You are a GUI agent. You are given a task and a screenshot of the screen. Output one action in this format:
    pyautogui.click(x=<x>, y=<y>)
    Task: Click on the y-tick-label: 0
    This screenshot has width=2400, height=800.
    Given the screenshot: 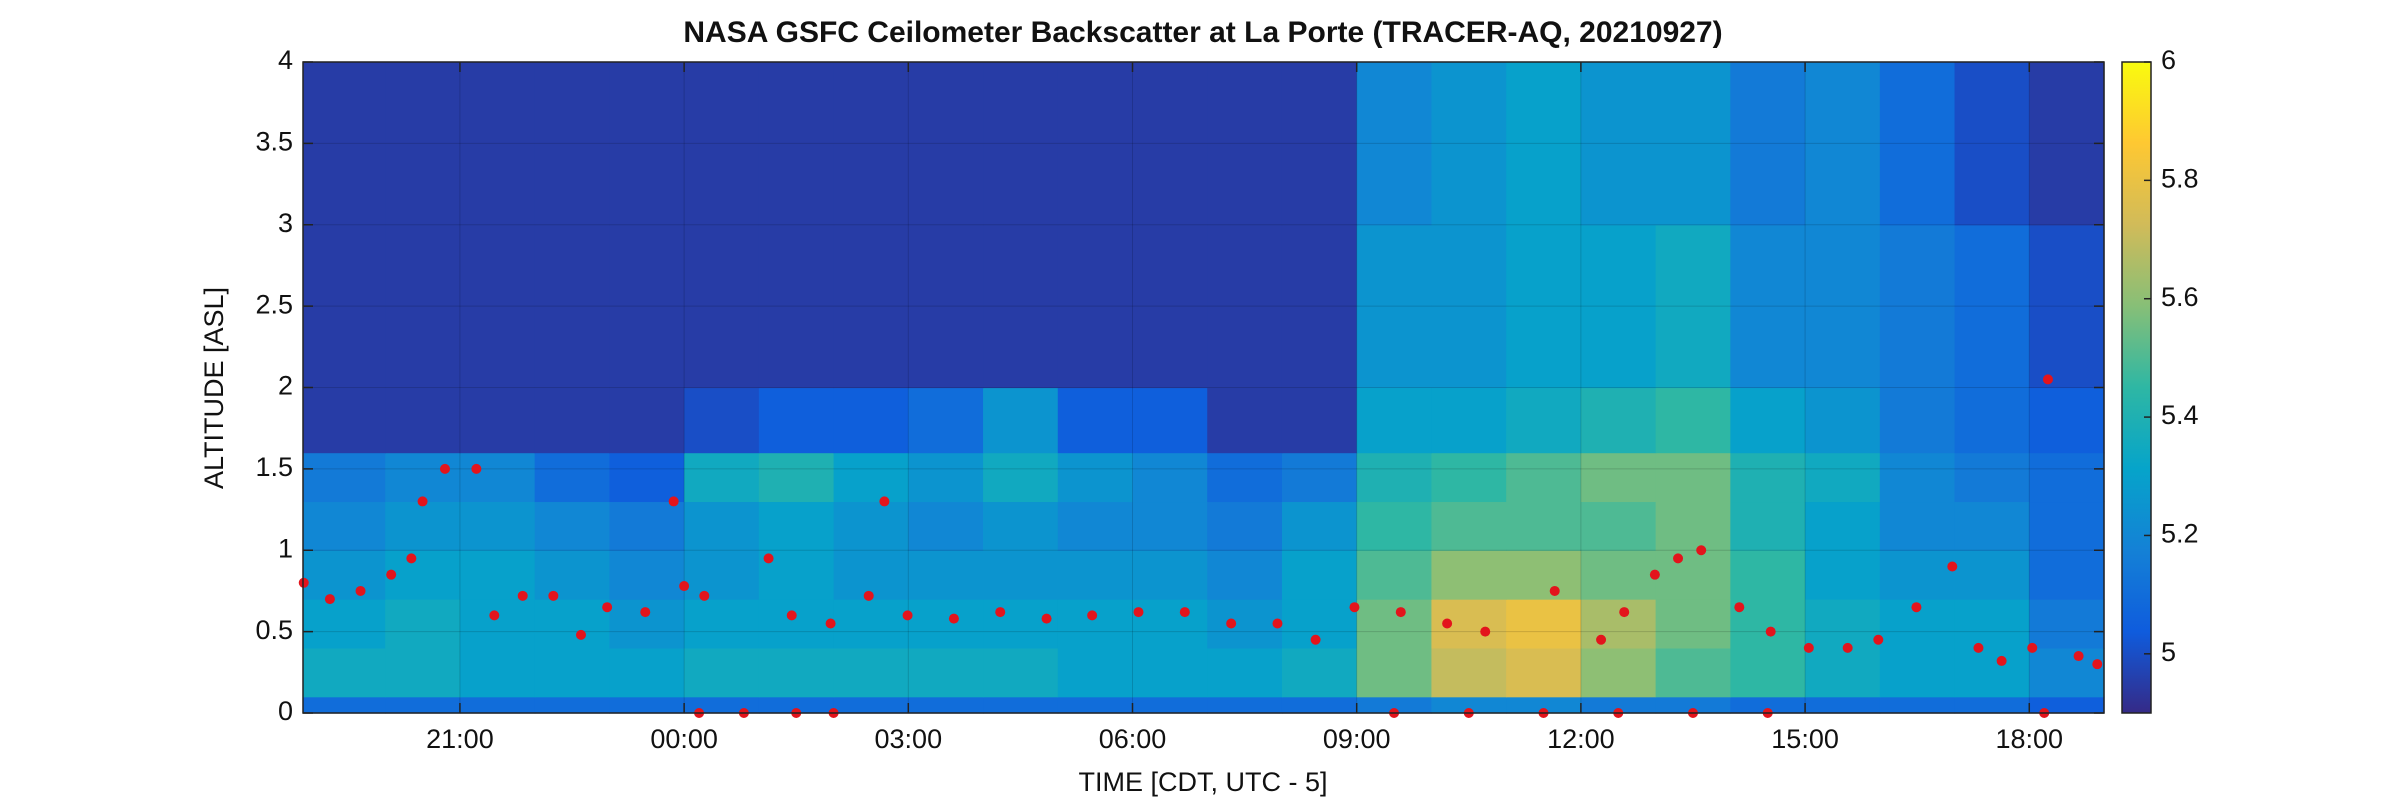 What is the action you would take?
    pyautogui.click(x=285, y=711)
    